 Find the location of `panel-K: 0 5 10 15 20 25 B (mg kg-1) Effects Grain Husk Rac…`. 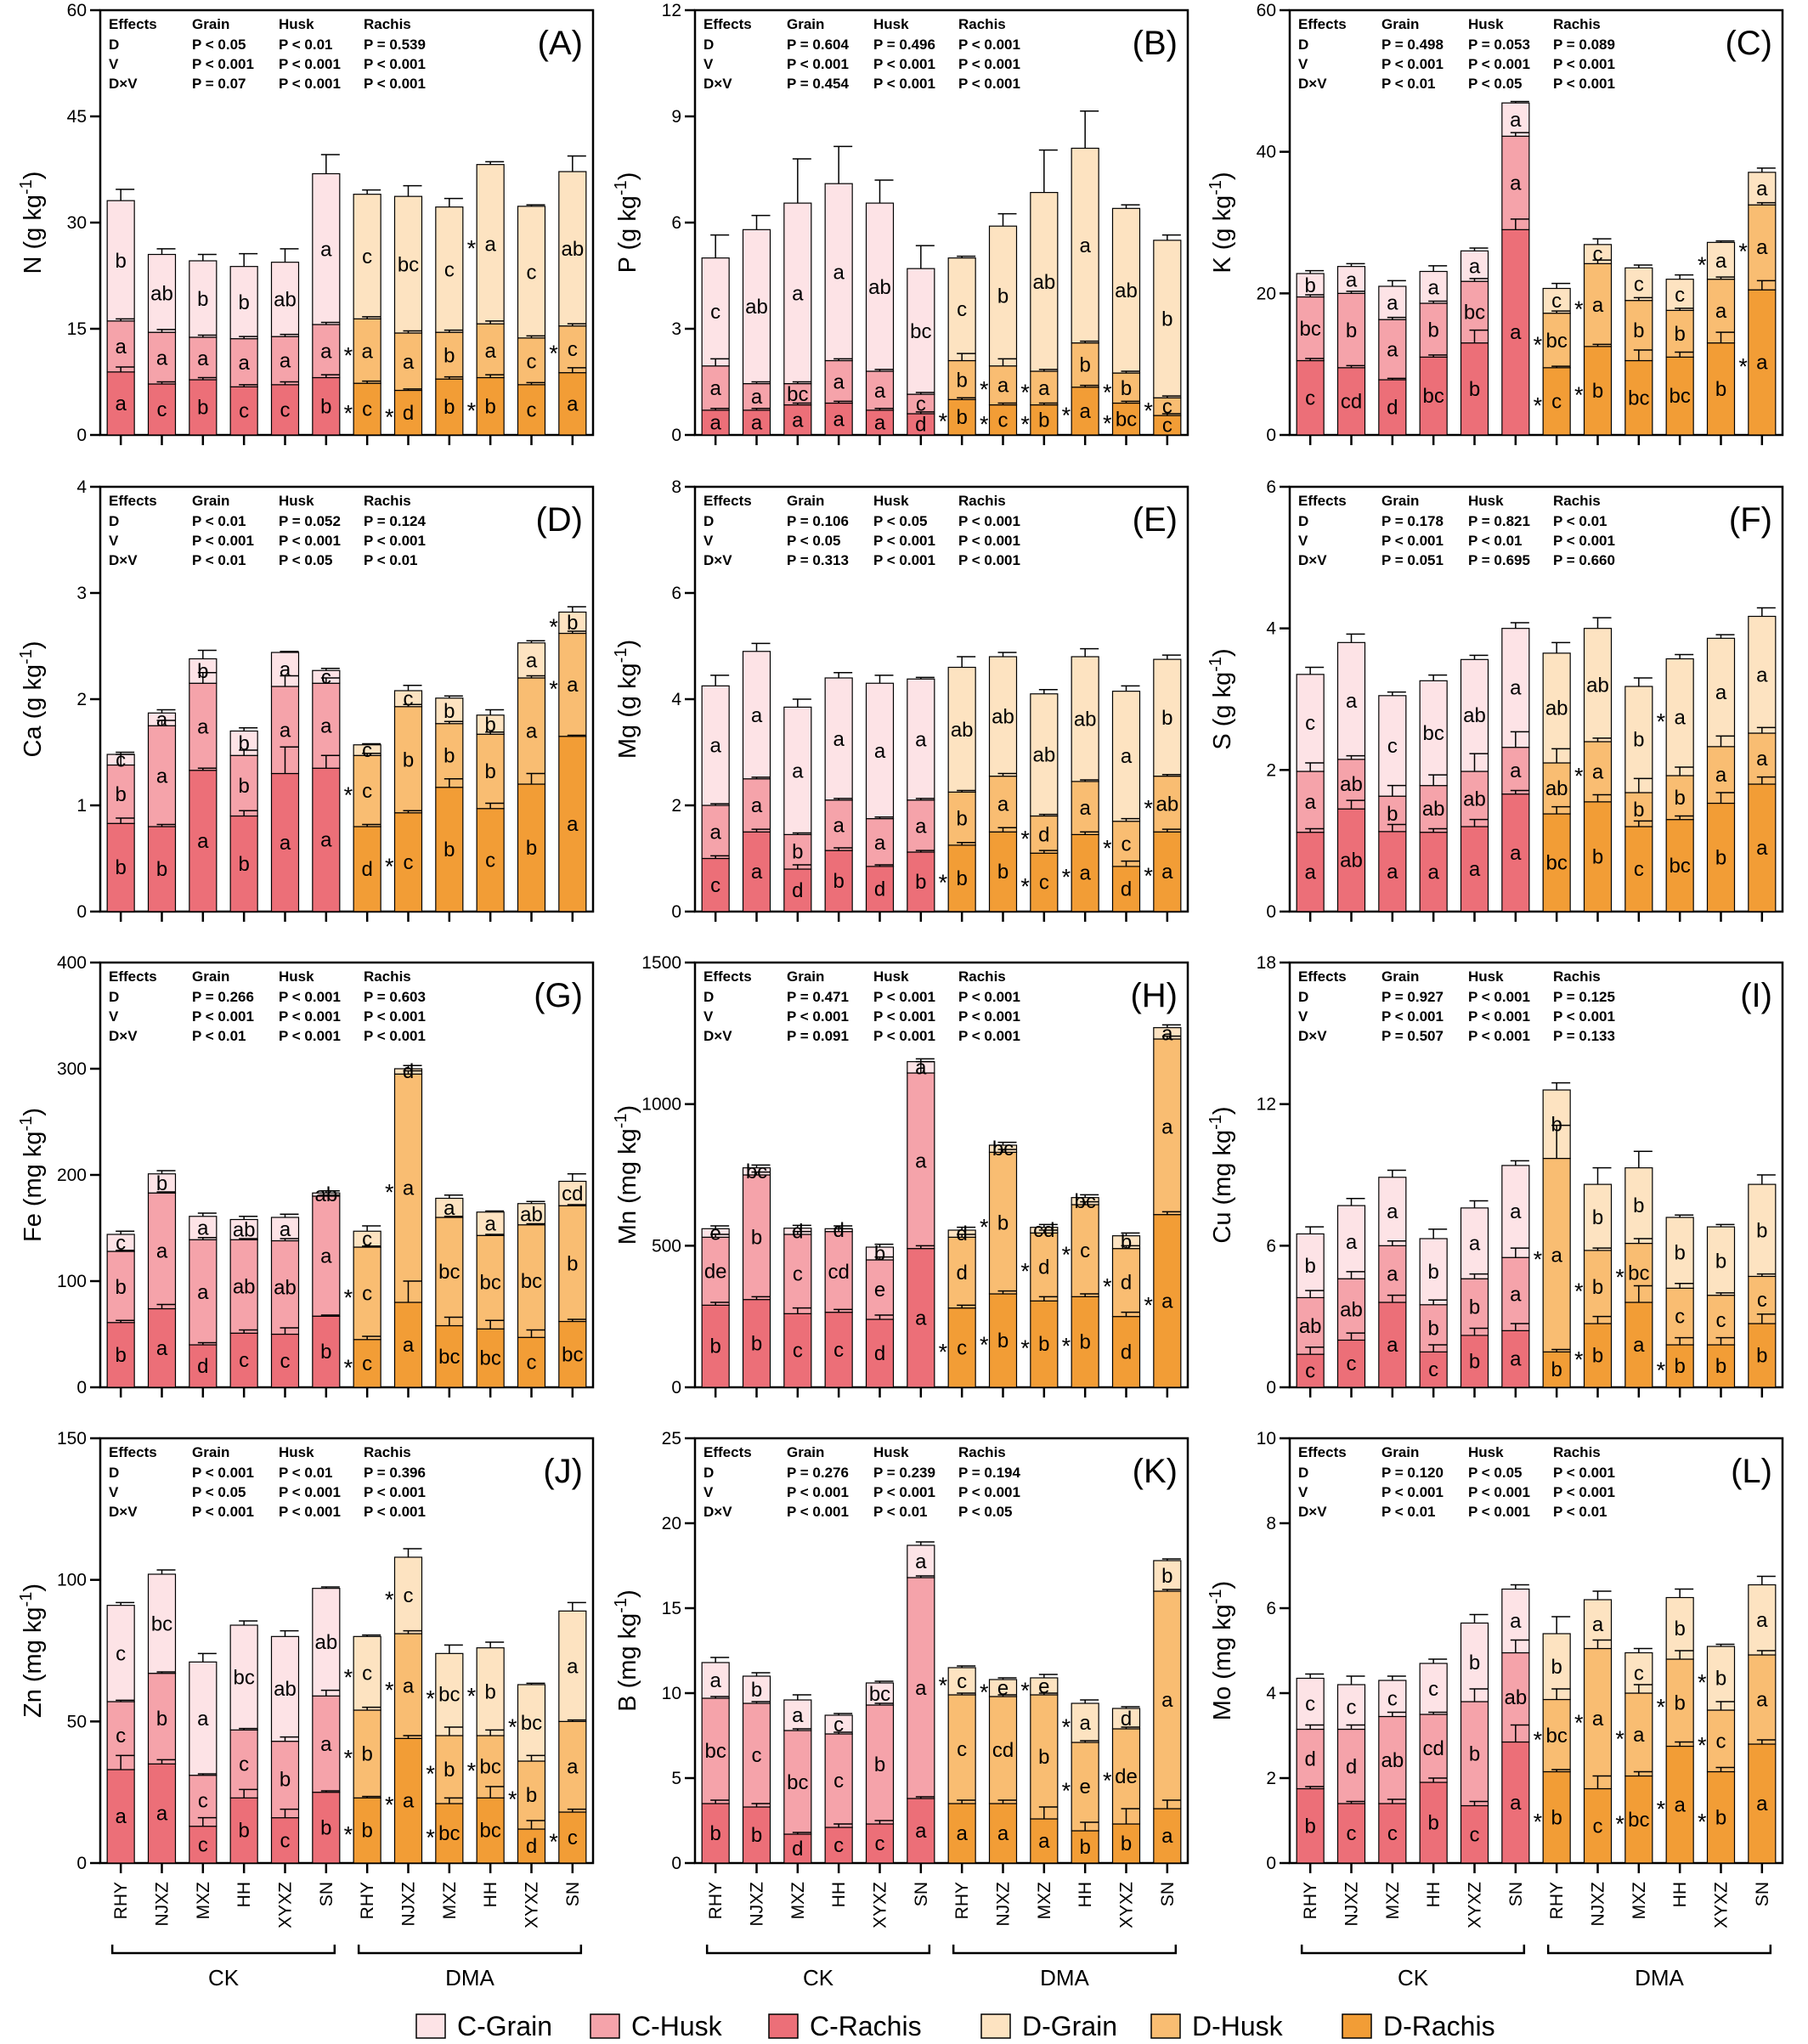

panel-K: 0 5 10 15 20 25 B (mg kg-1) Effects Grain Husk Rac… is located at coordinates (901, 1709).